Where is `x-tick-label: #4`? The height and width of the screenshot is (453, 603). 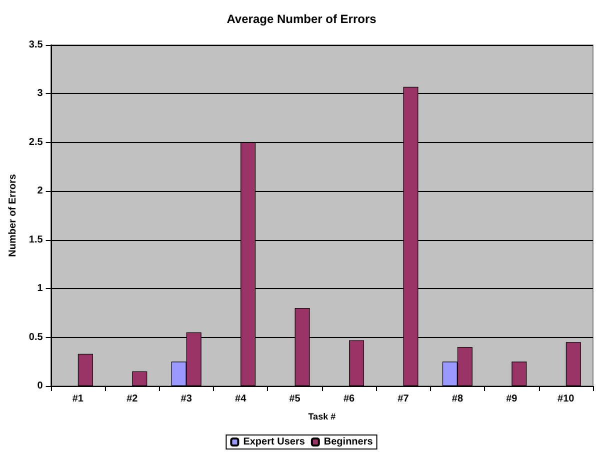
x-tick-label: #4 is located at coordinates (241, 399).